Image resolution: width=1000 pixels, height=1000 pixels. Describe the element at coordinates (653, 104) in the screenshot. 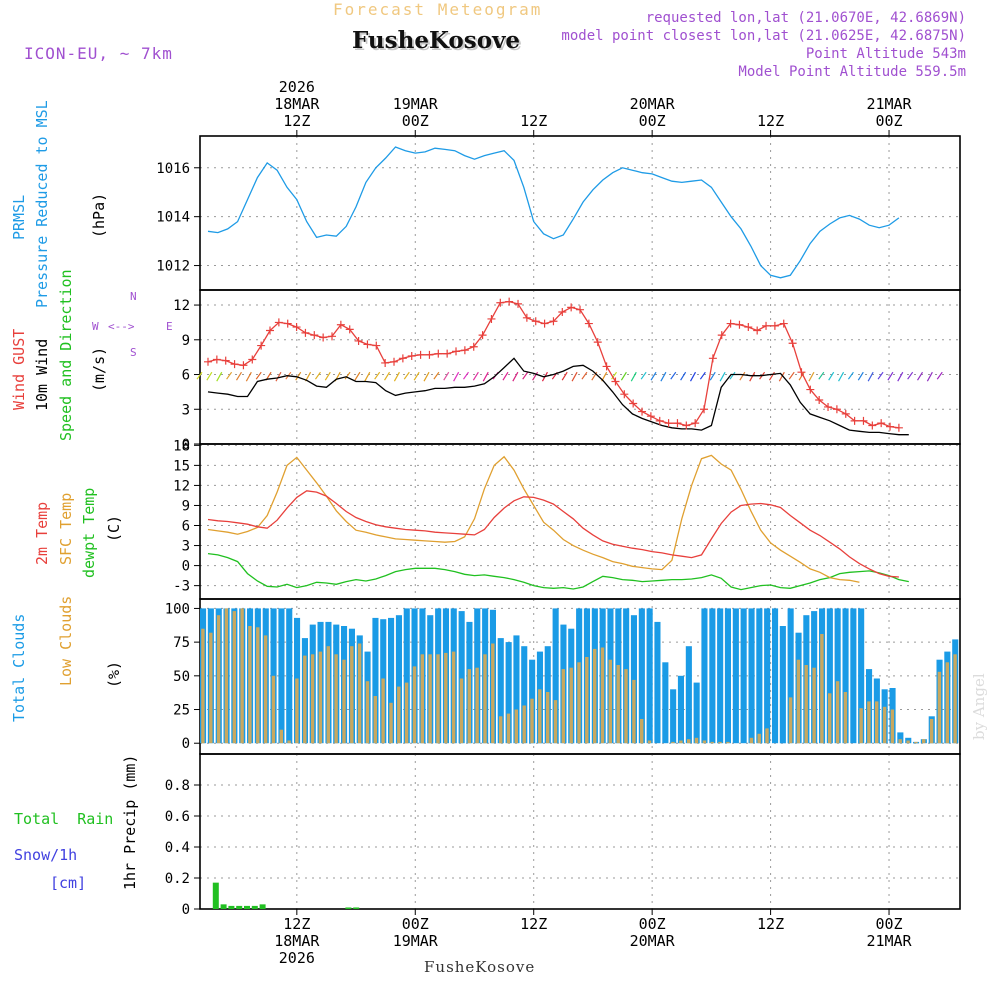

I see `time-label-top: 20MAR` at that location.